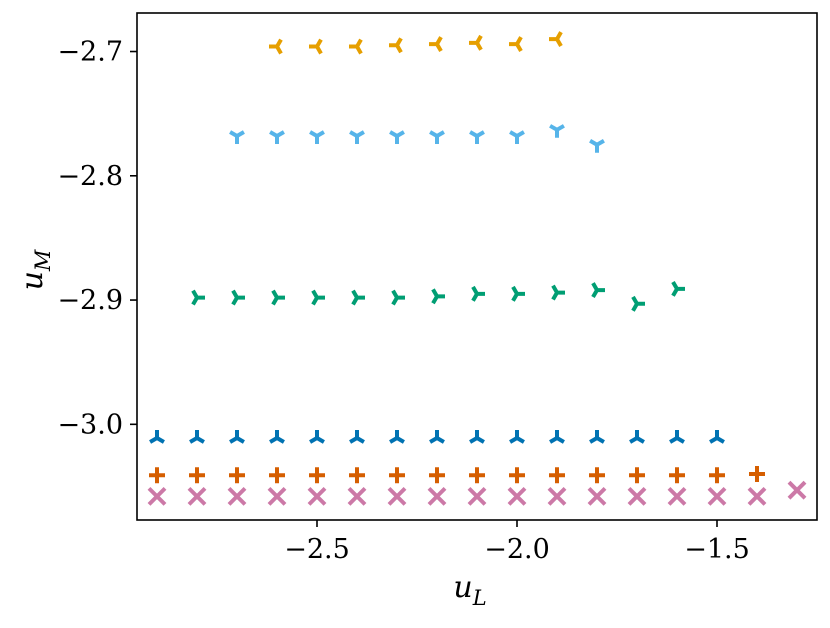 This screenshot has height=628, width=830. Describe the element at coordinates (717, 549) in the screenshot. I see `x-tick-label: −1.5` at that location.